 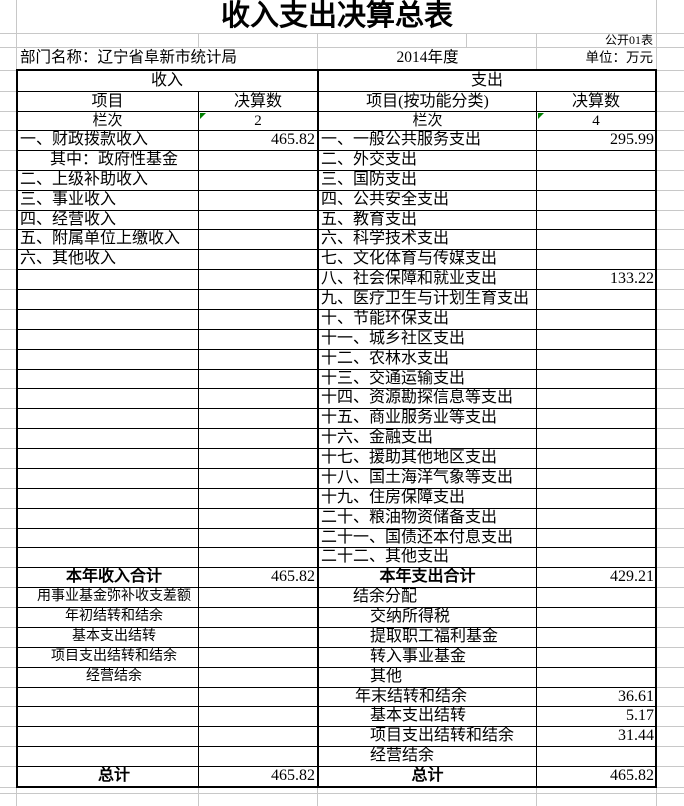 What do you see at coordinates (411, 696) in the screenshot?
I see `expense-item-cell: 年末结转和结余` at bounding box center [411, 696].